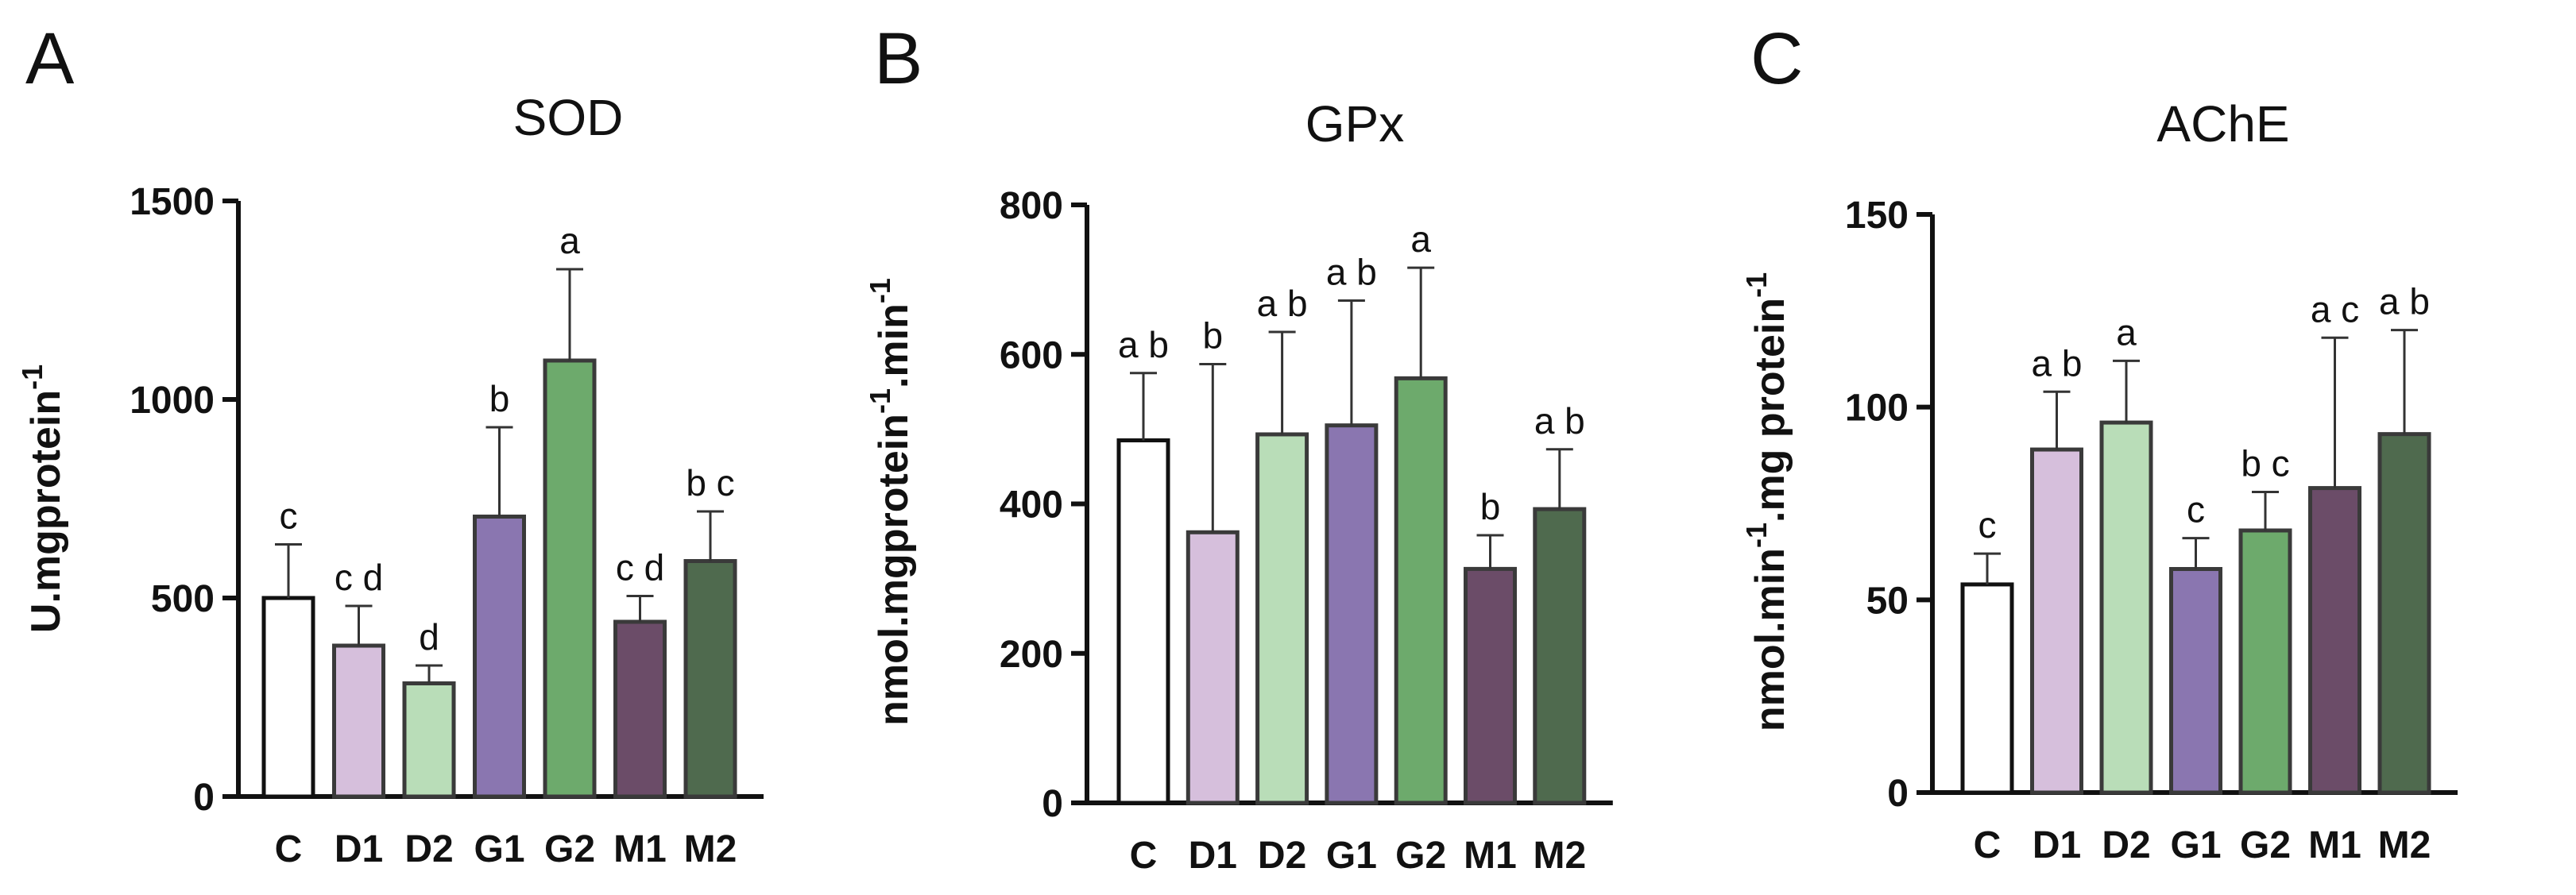 The height and width of the screenshot is (895, 2576). Describe the element at coordinates (1031, 355) in the screenshot. I see `y-tick-label: 600` at that location.